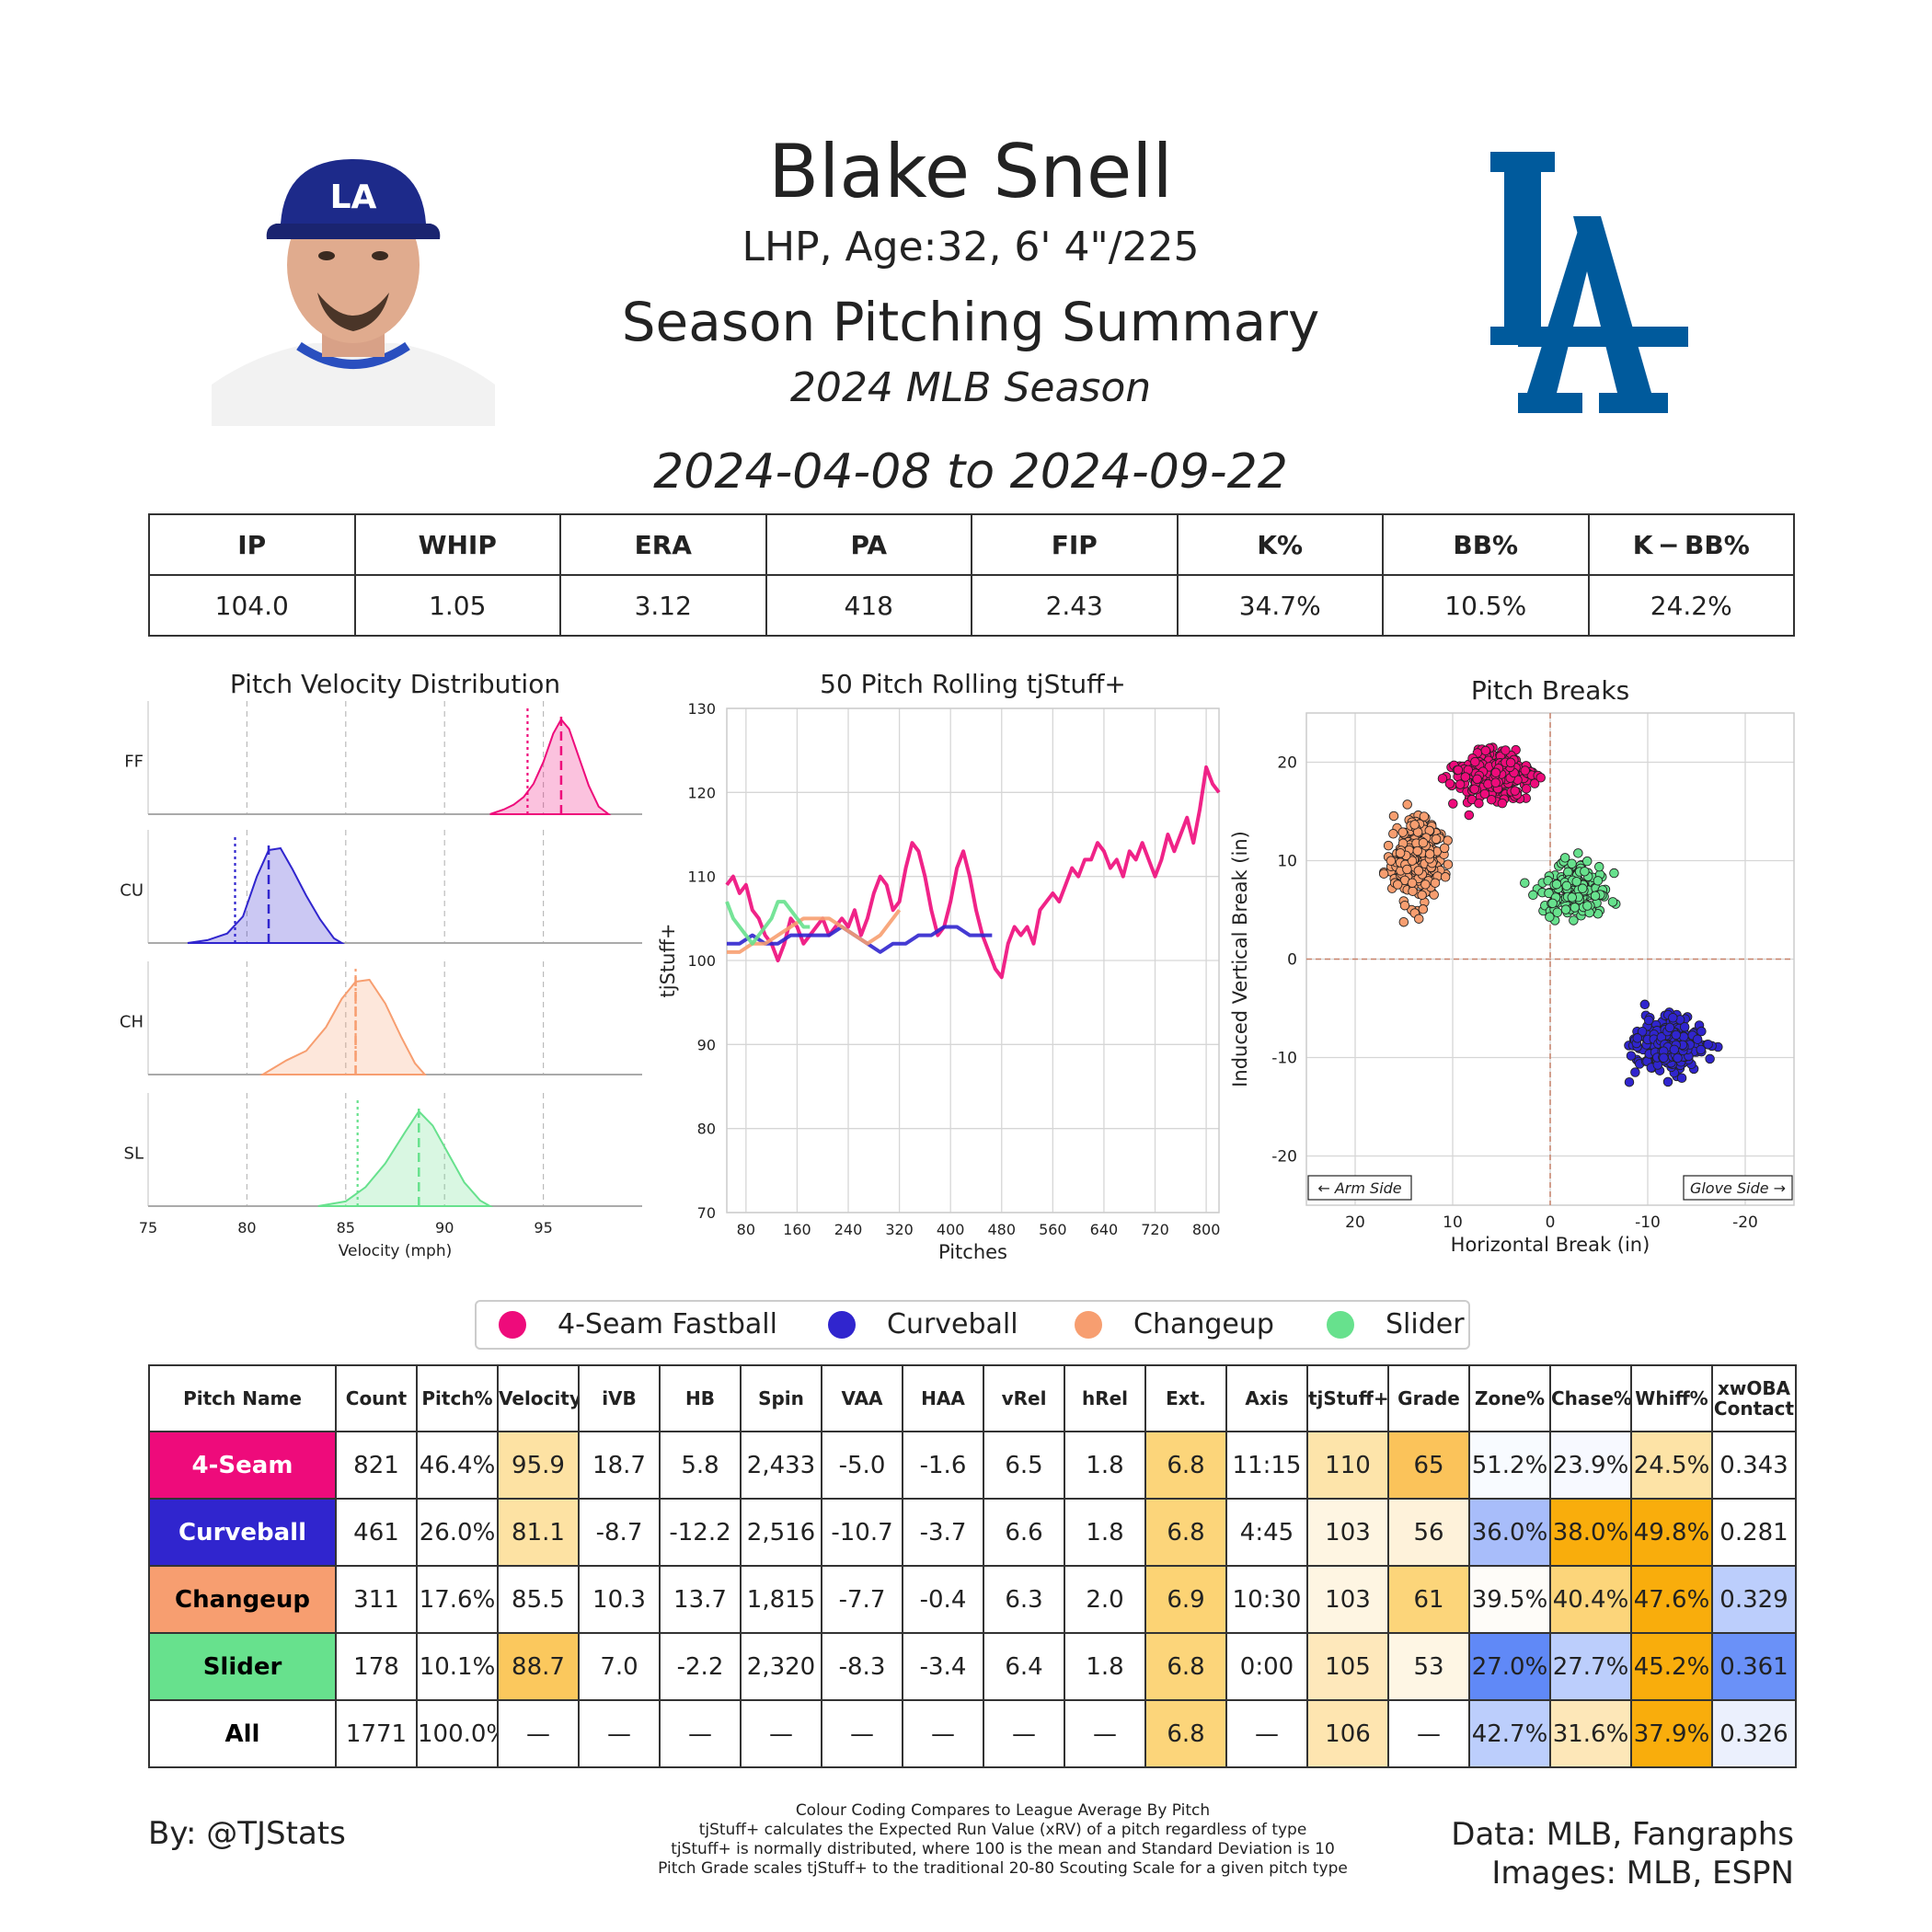 The image size is (1932, 1932). What do you see at coordinates (1671, 1398) in the screenshot?
I see `pitch-table-header: Whiff%` at bounding box center [1671, 1398].